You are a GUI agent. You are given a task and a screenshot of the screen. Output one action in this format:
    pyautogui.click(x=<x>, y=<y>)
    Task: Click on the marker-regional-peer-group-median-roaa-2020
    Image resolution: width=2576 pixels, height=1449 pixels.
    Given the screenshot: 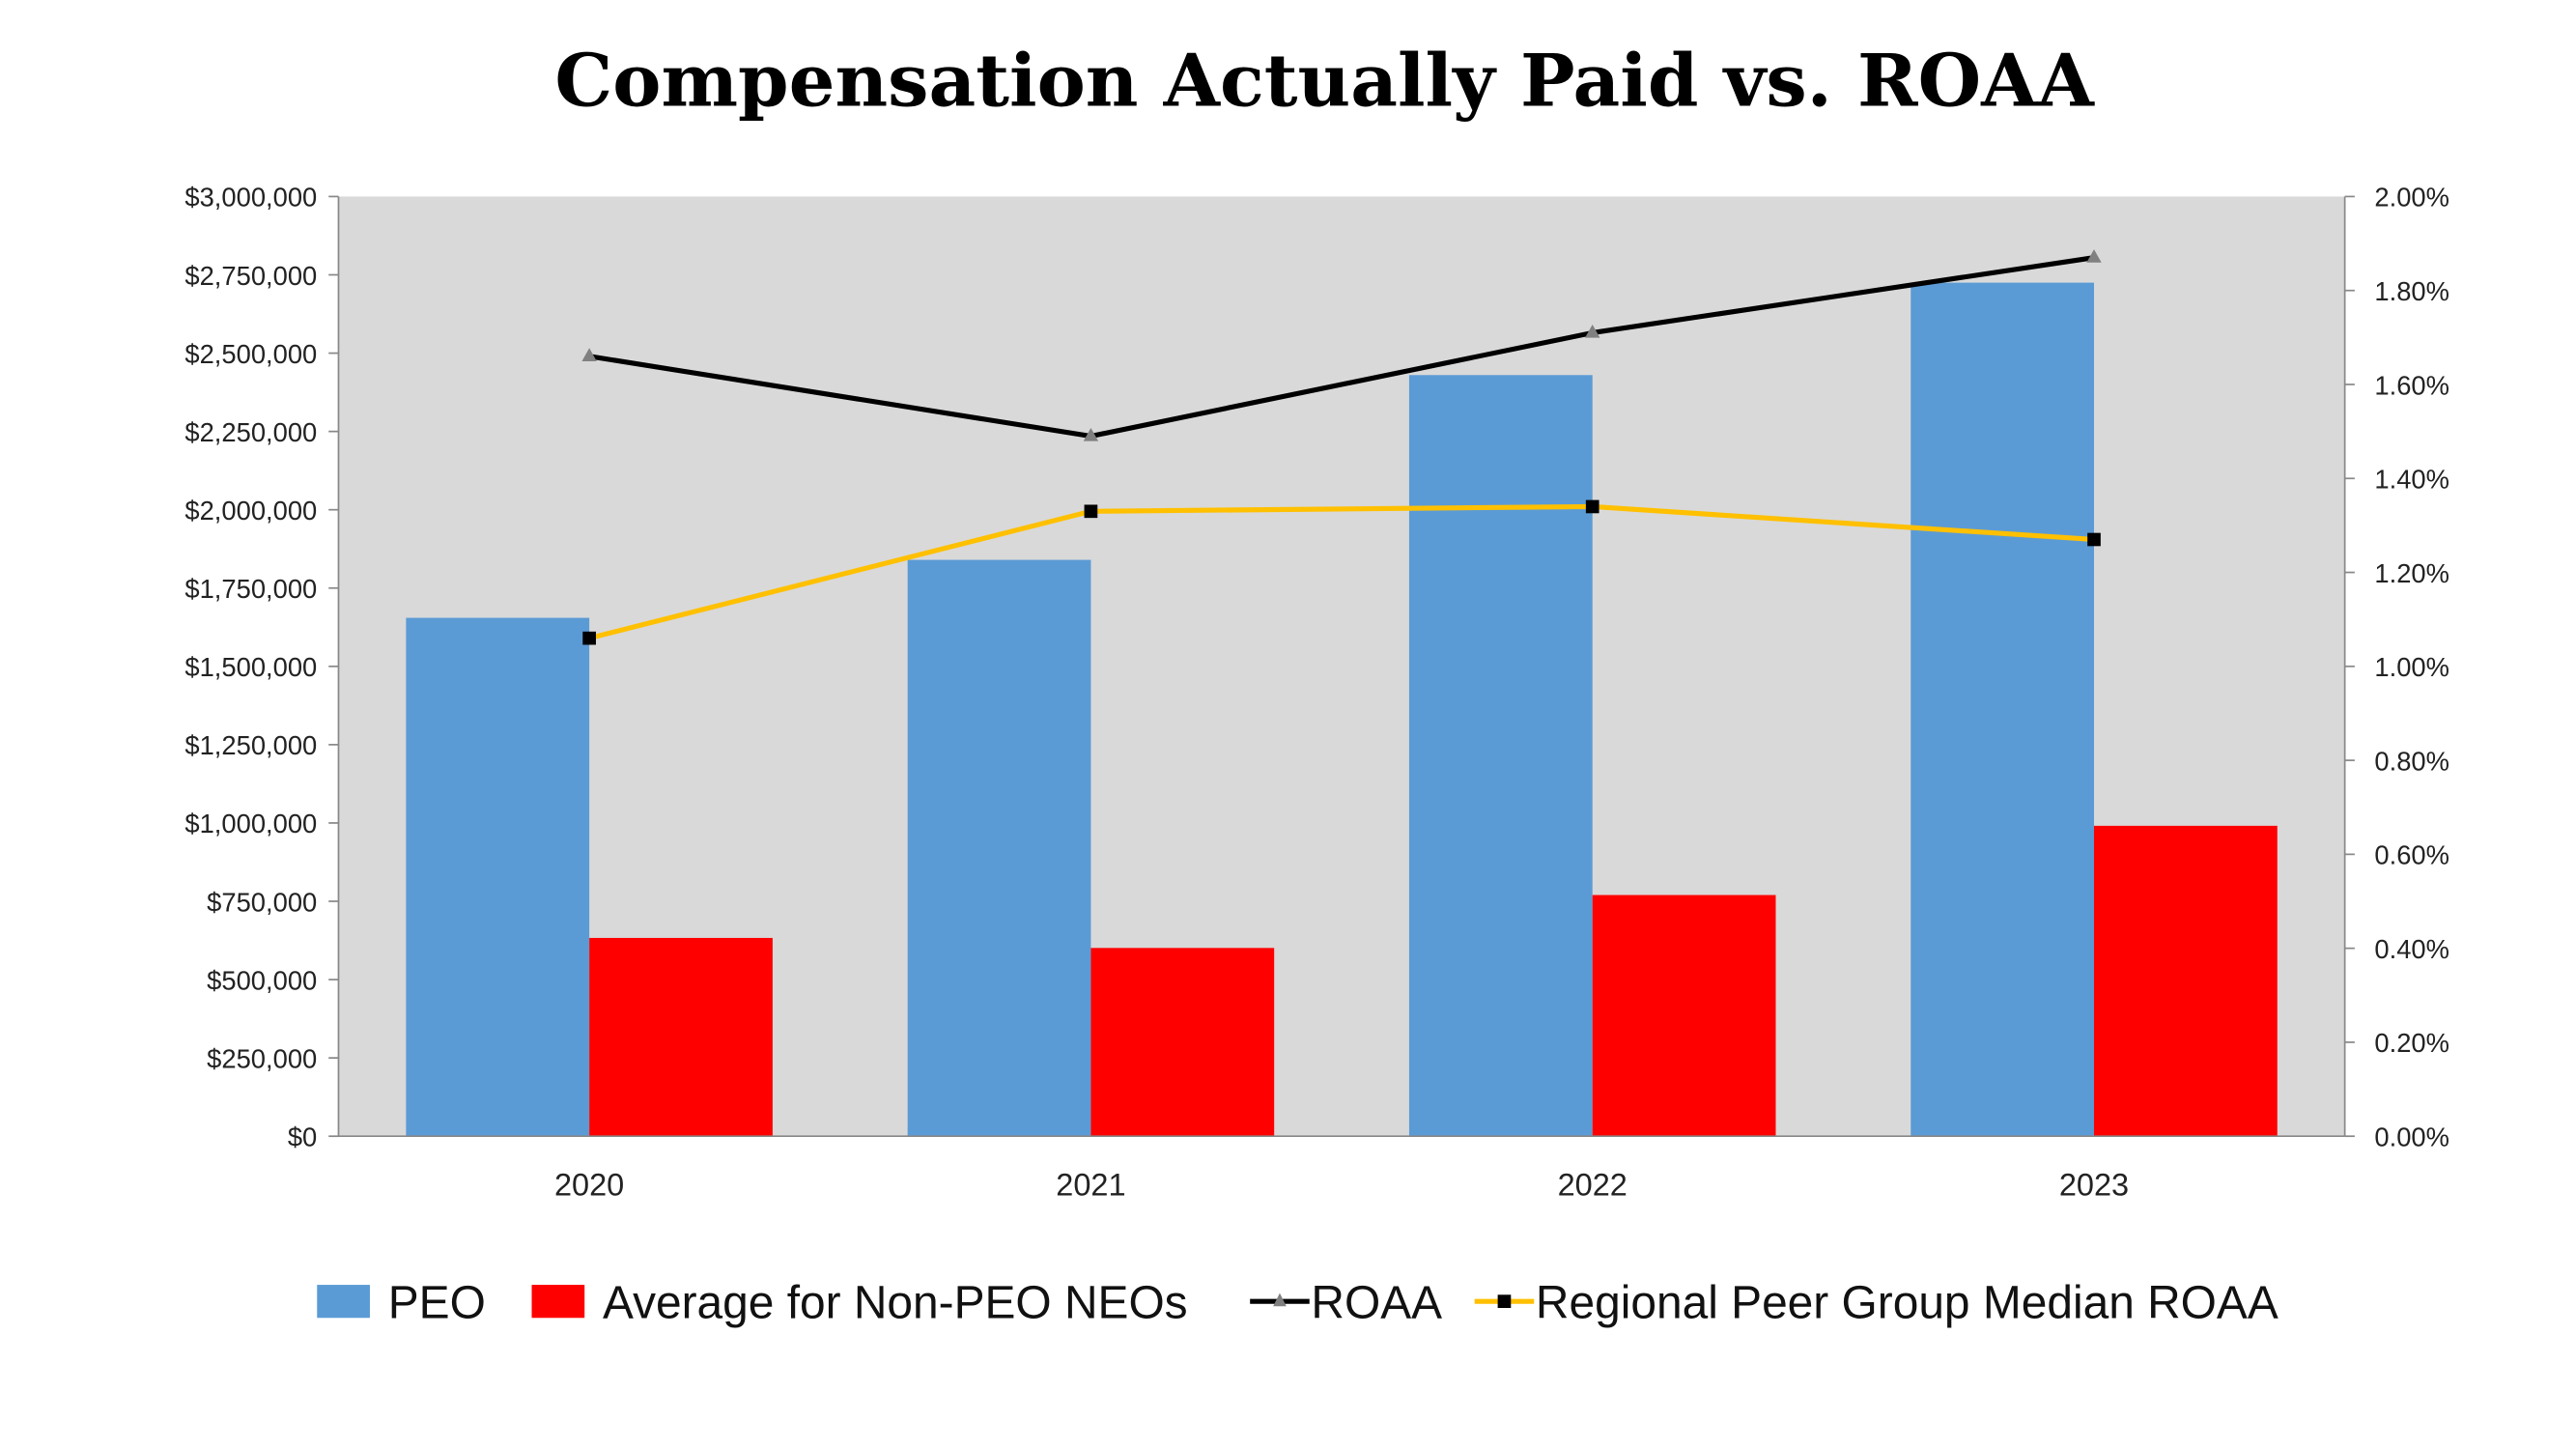 What is the action you would take?
    pyautogui.click(x=589, y=638)
    